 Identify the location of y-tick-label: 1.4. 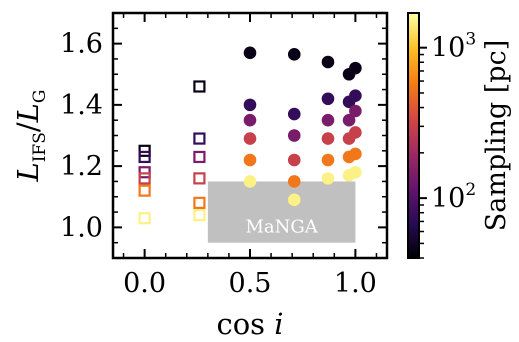
(81, 105).